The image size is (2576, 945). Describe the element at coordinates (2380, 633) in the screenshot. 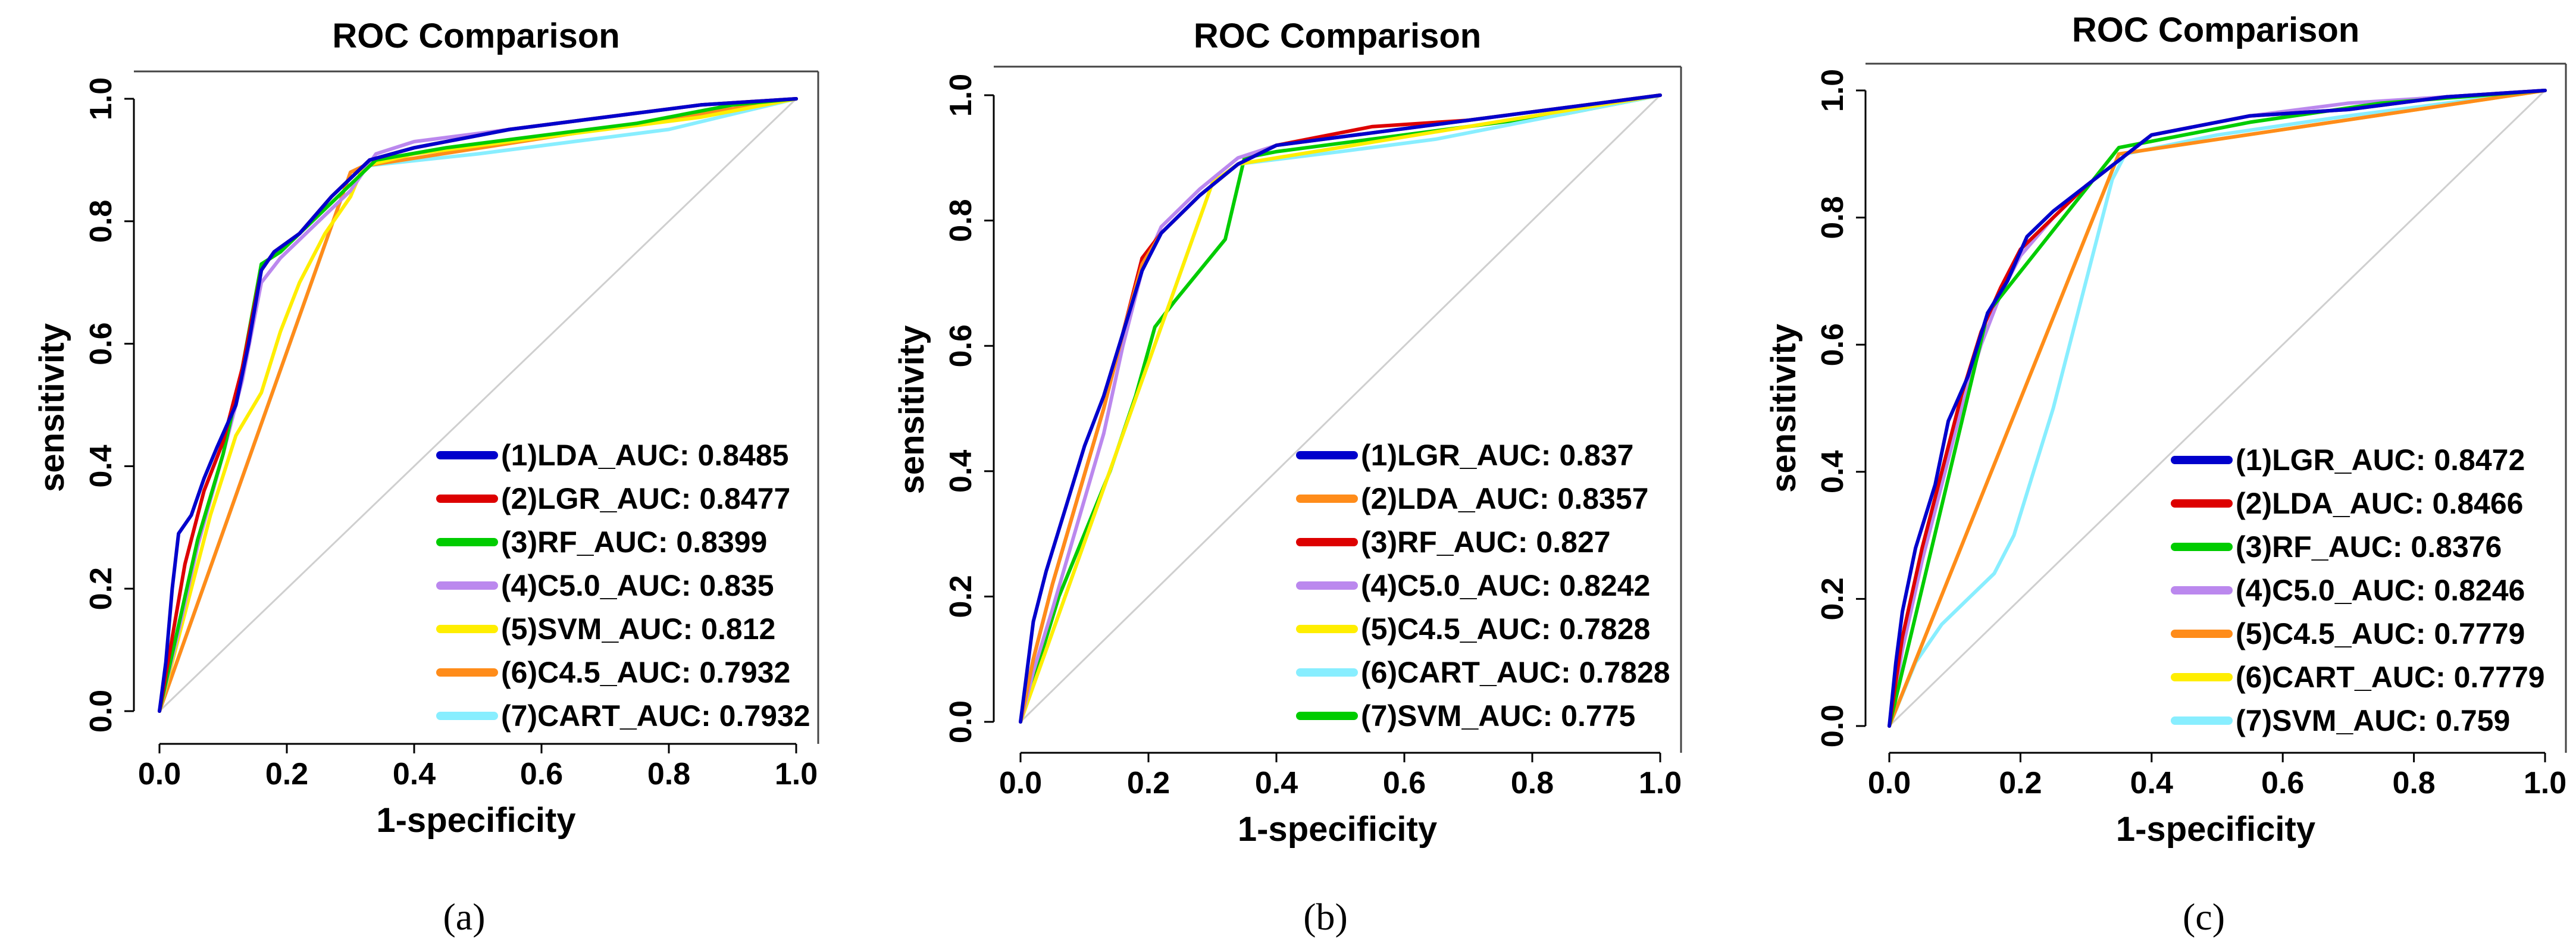

I see `legend-label-5: (5)C4.5_AUC: 0.7779` at that location.